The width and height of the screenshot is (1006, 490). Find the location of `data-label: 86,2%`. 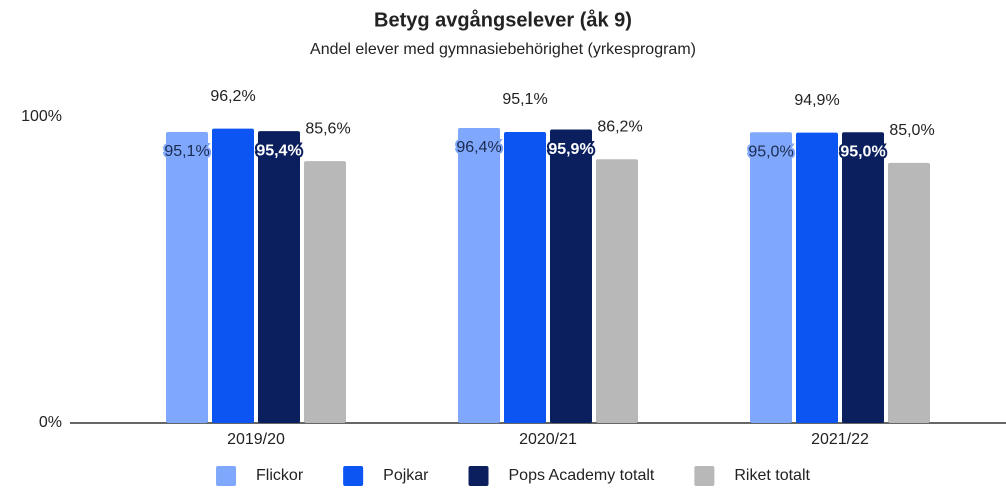

data-label: 86,2% is located at coordinates (619, 126).